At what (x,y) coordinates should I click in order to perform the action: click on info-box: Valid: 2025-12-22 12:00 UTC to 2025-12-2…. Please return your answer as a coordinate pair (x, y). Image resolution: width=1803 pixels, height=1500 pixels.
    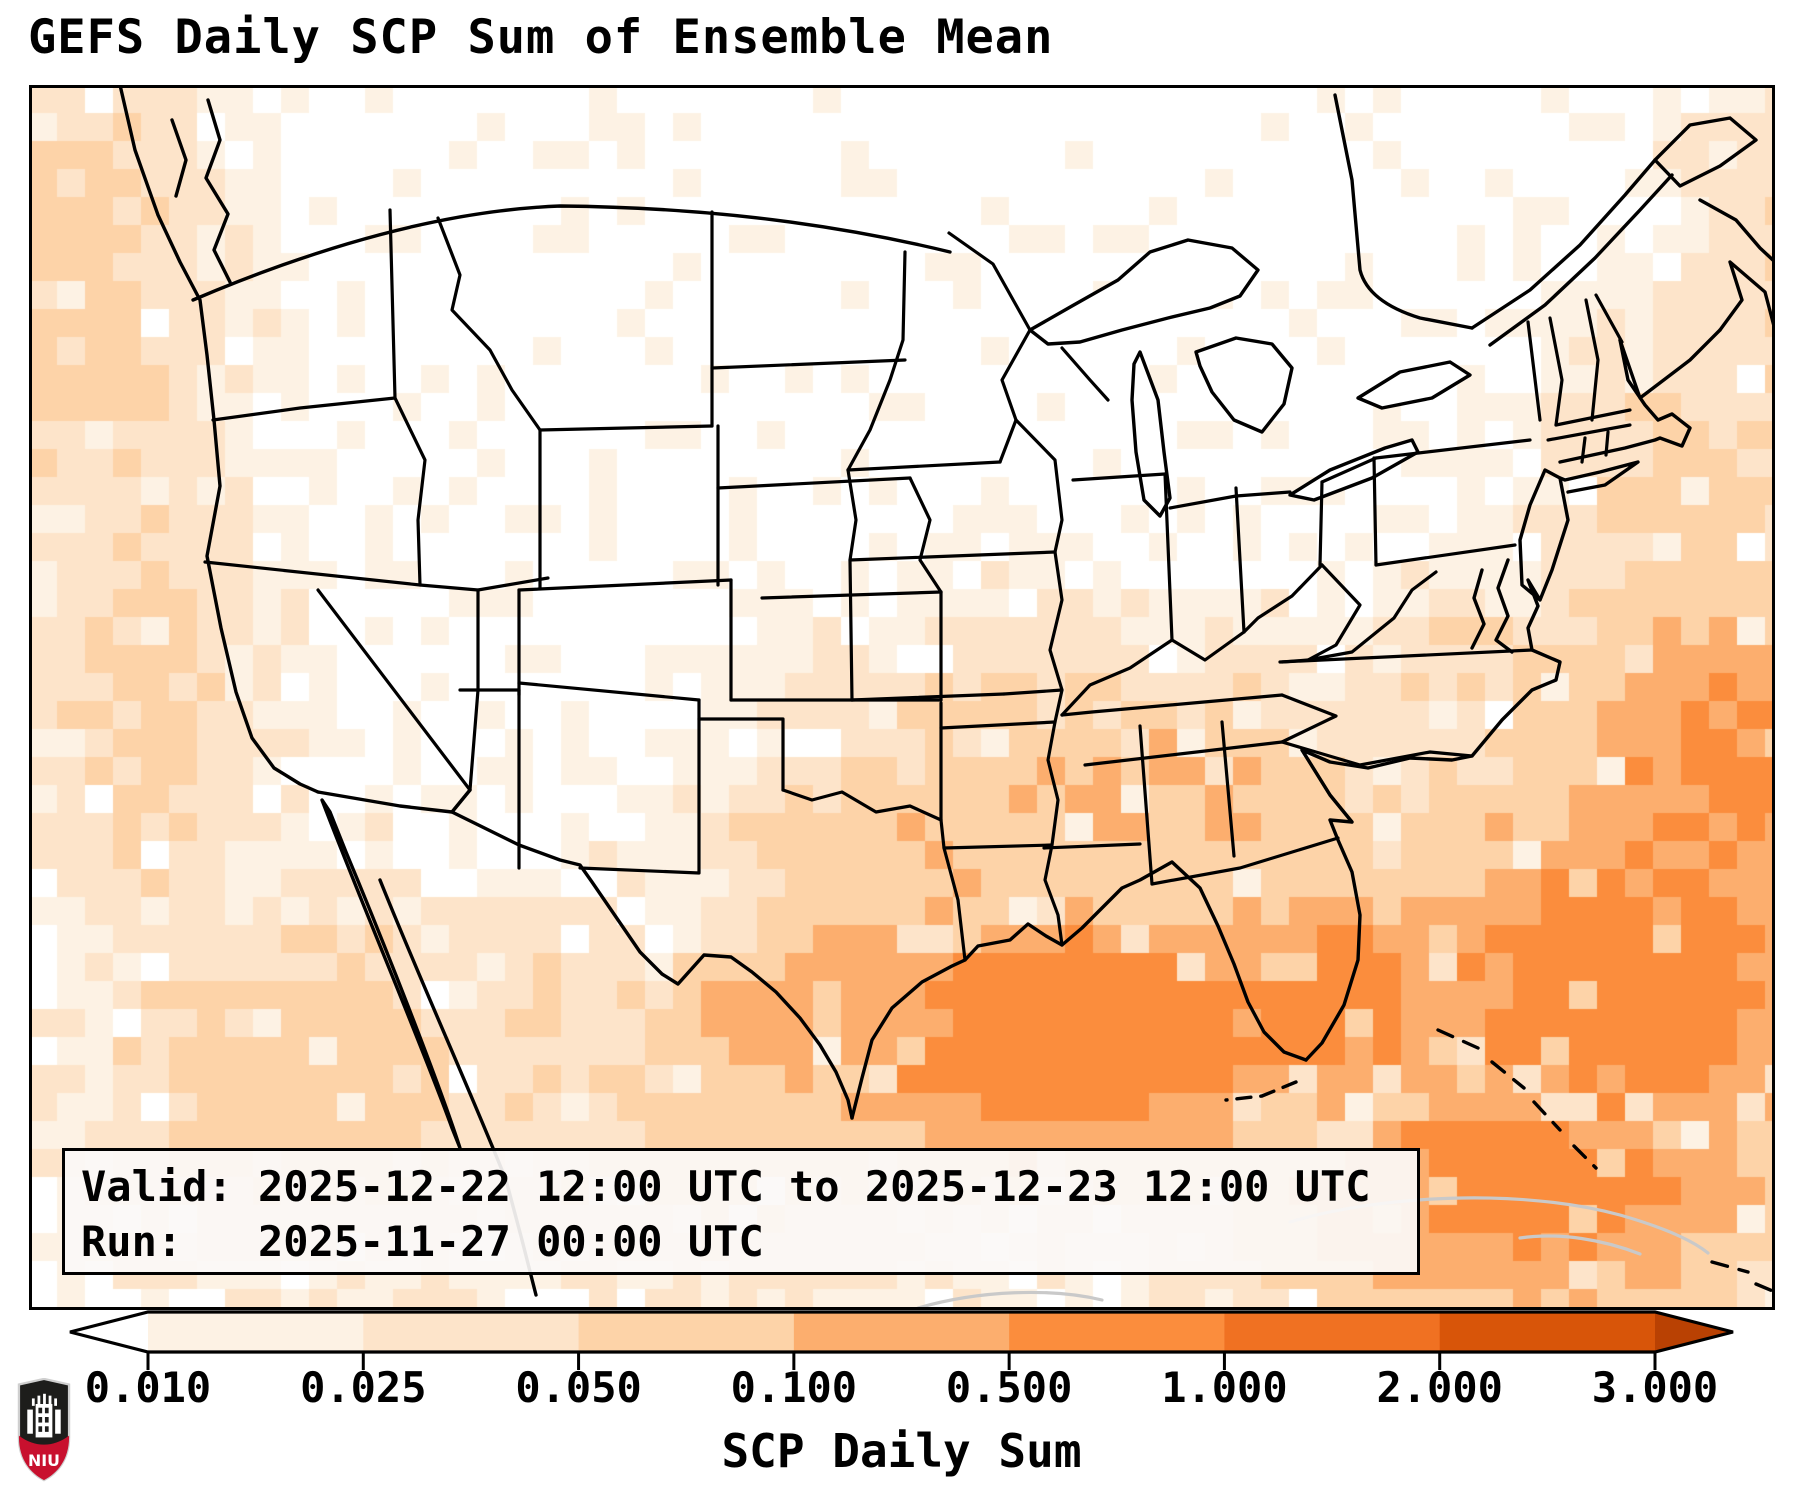
    Looking at the image, I should click on (741, 1211).